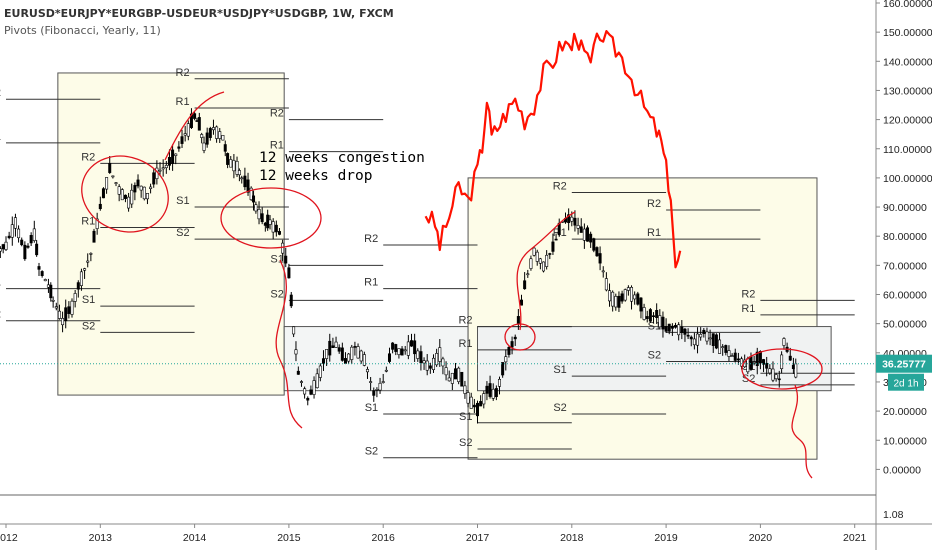  What do you see at coordinates (907, 91) in the screenshot?
I see `y-tick-label: 130.00000` at bounding box center [907, 91].